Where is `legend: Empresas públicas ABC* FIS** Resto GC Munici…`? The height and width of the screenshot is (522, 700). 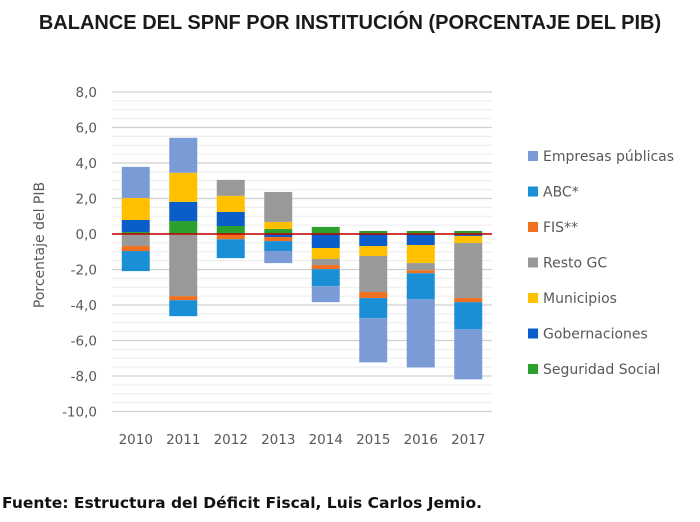 legend: Empresas públicas ABC* FIS** Resto GC Munici… is located at coordinates (601, 263).